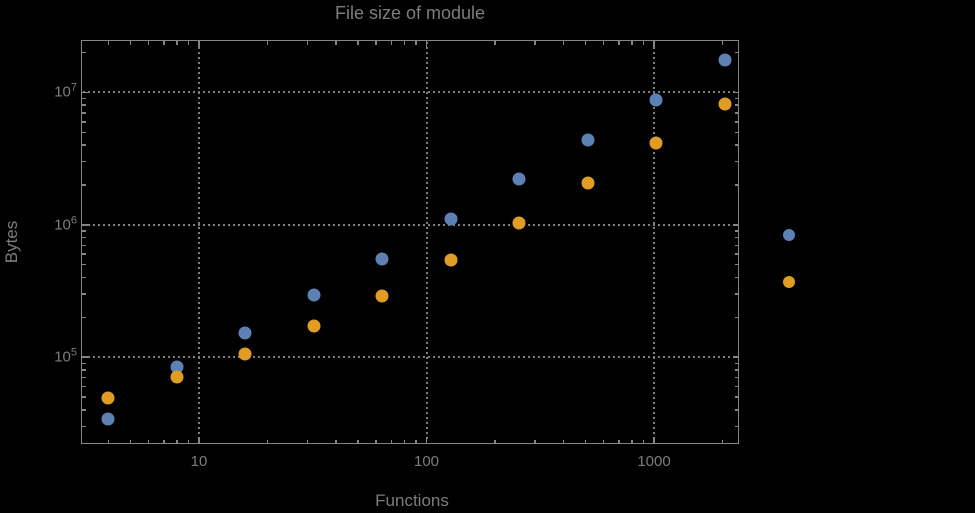  I want to click on x-tick-label-1000: 1000, so click(654, 461).